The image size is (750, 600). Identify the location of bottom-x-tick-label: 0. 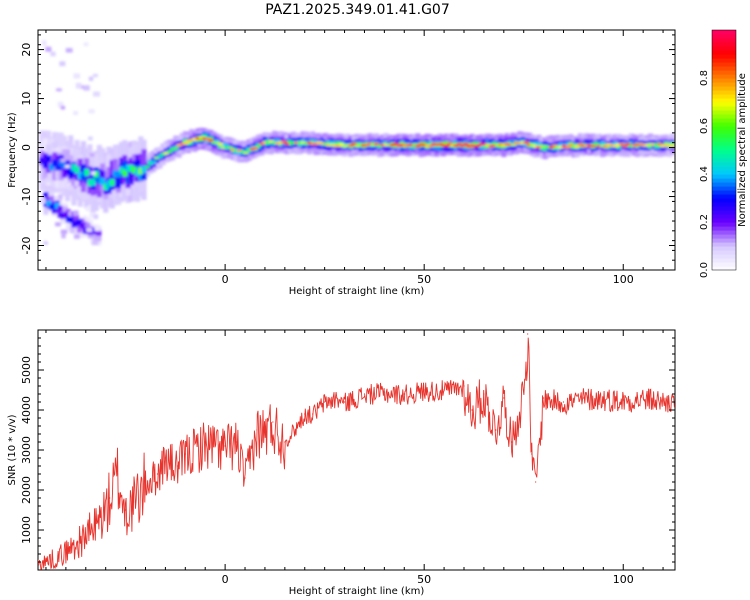
(225, 579).